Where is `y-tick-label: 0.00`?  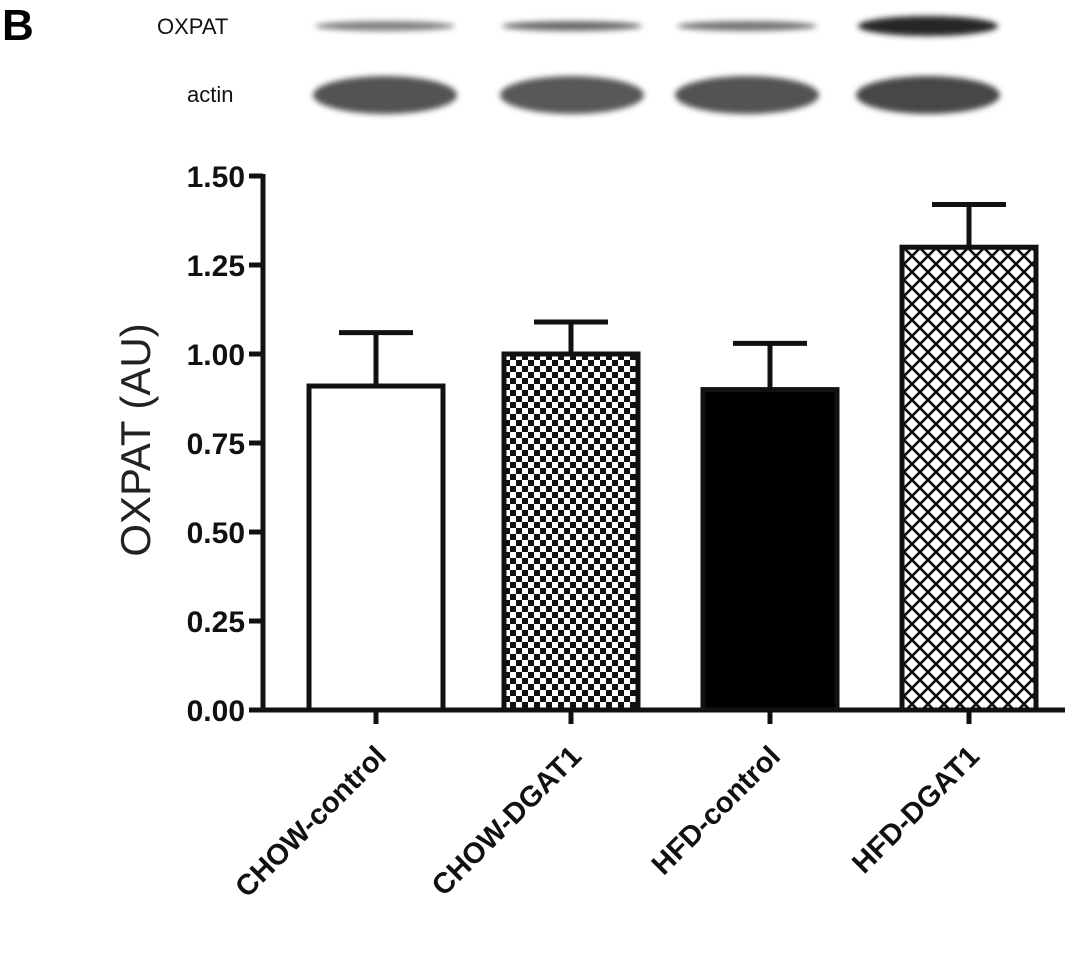 y-tick-label: 0.00 is located at coordinates (216, 711).